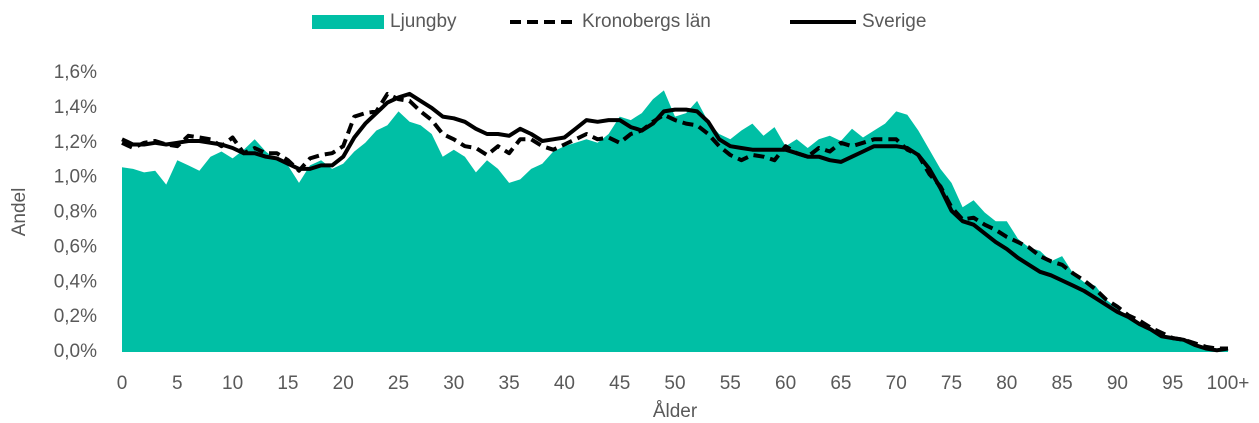 This screenshot has width=1259, height=423. I want to click on x-tick-label: 15, so click(287, 383).